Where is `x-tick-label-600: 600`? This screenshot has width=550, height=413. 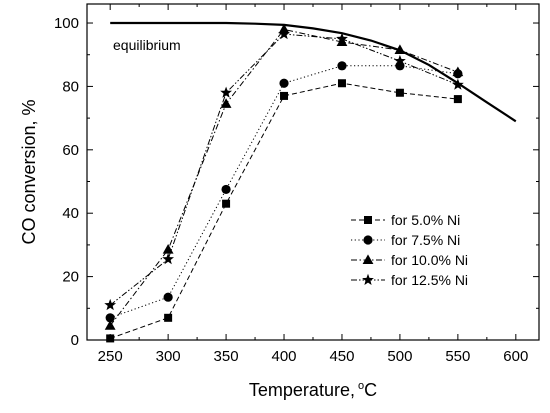
x-tick-label-600: 600 is located at coordinates (515, 356).